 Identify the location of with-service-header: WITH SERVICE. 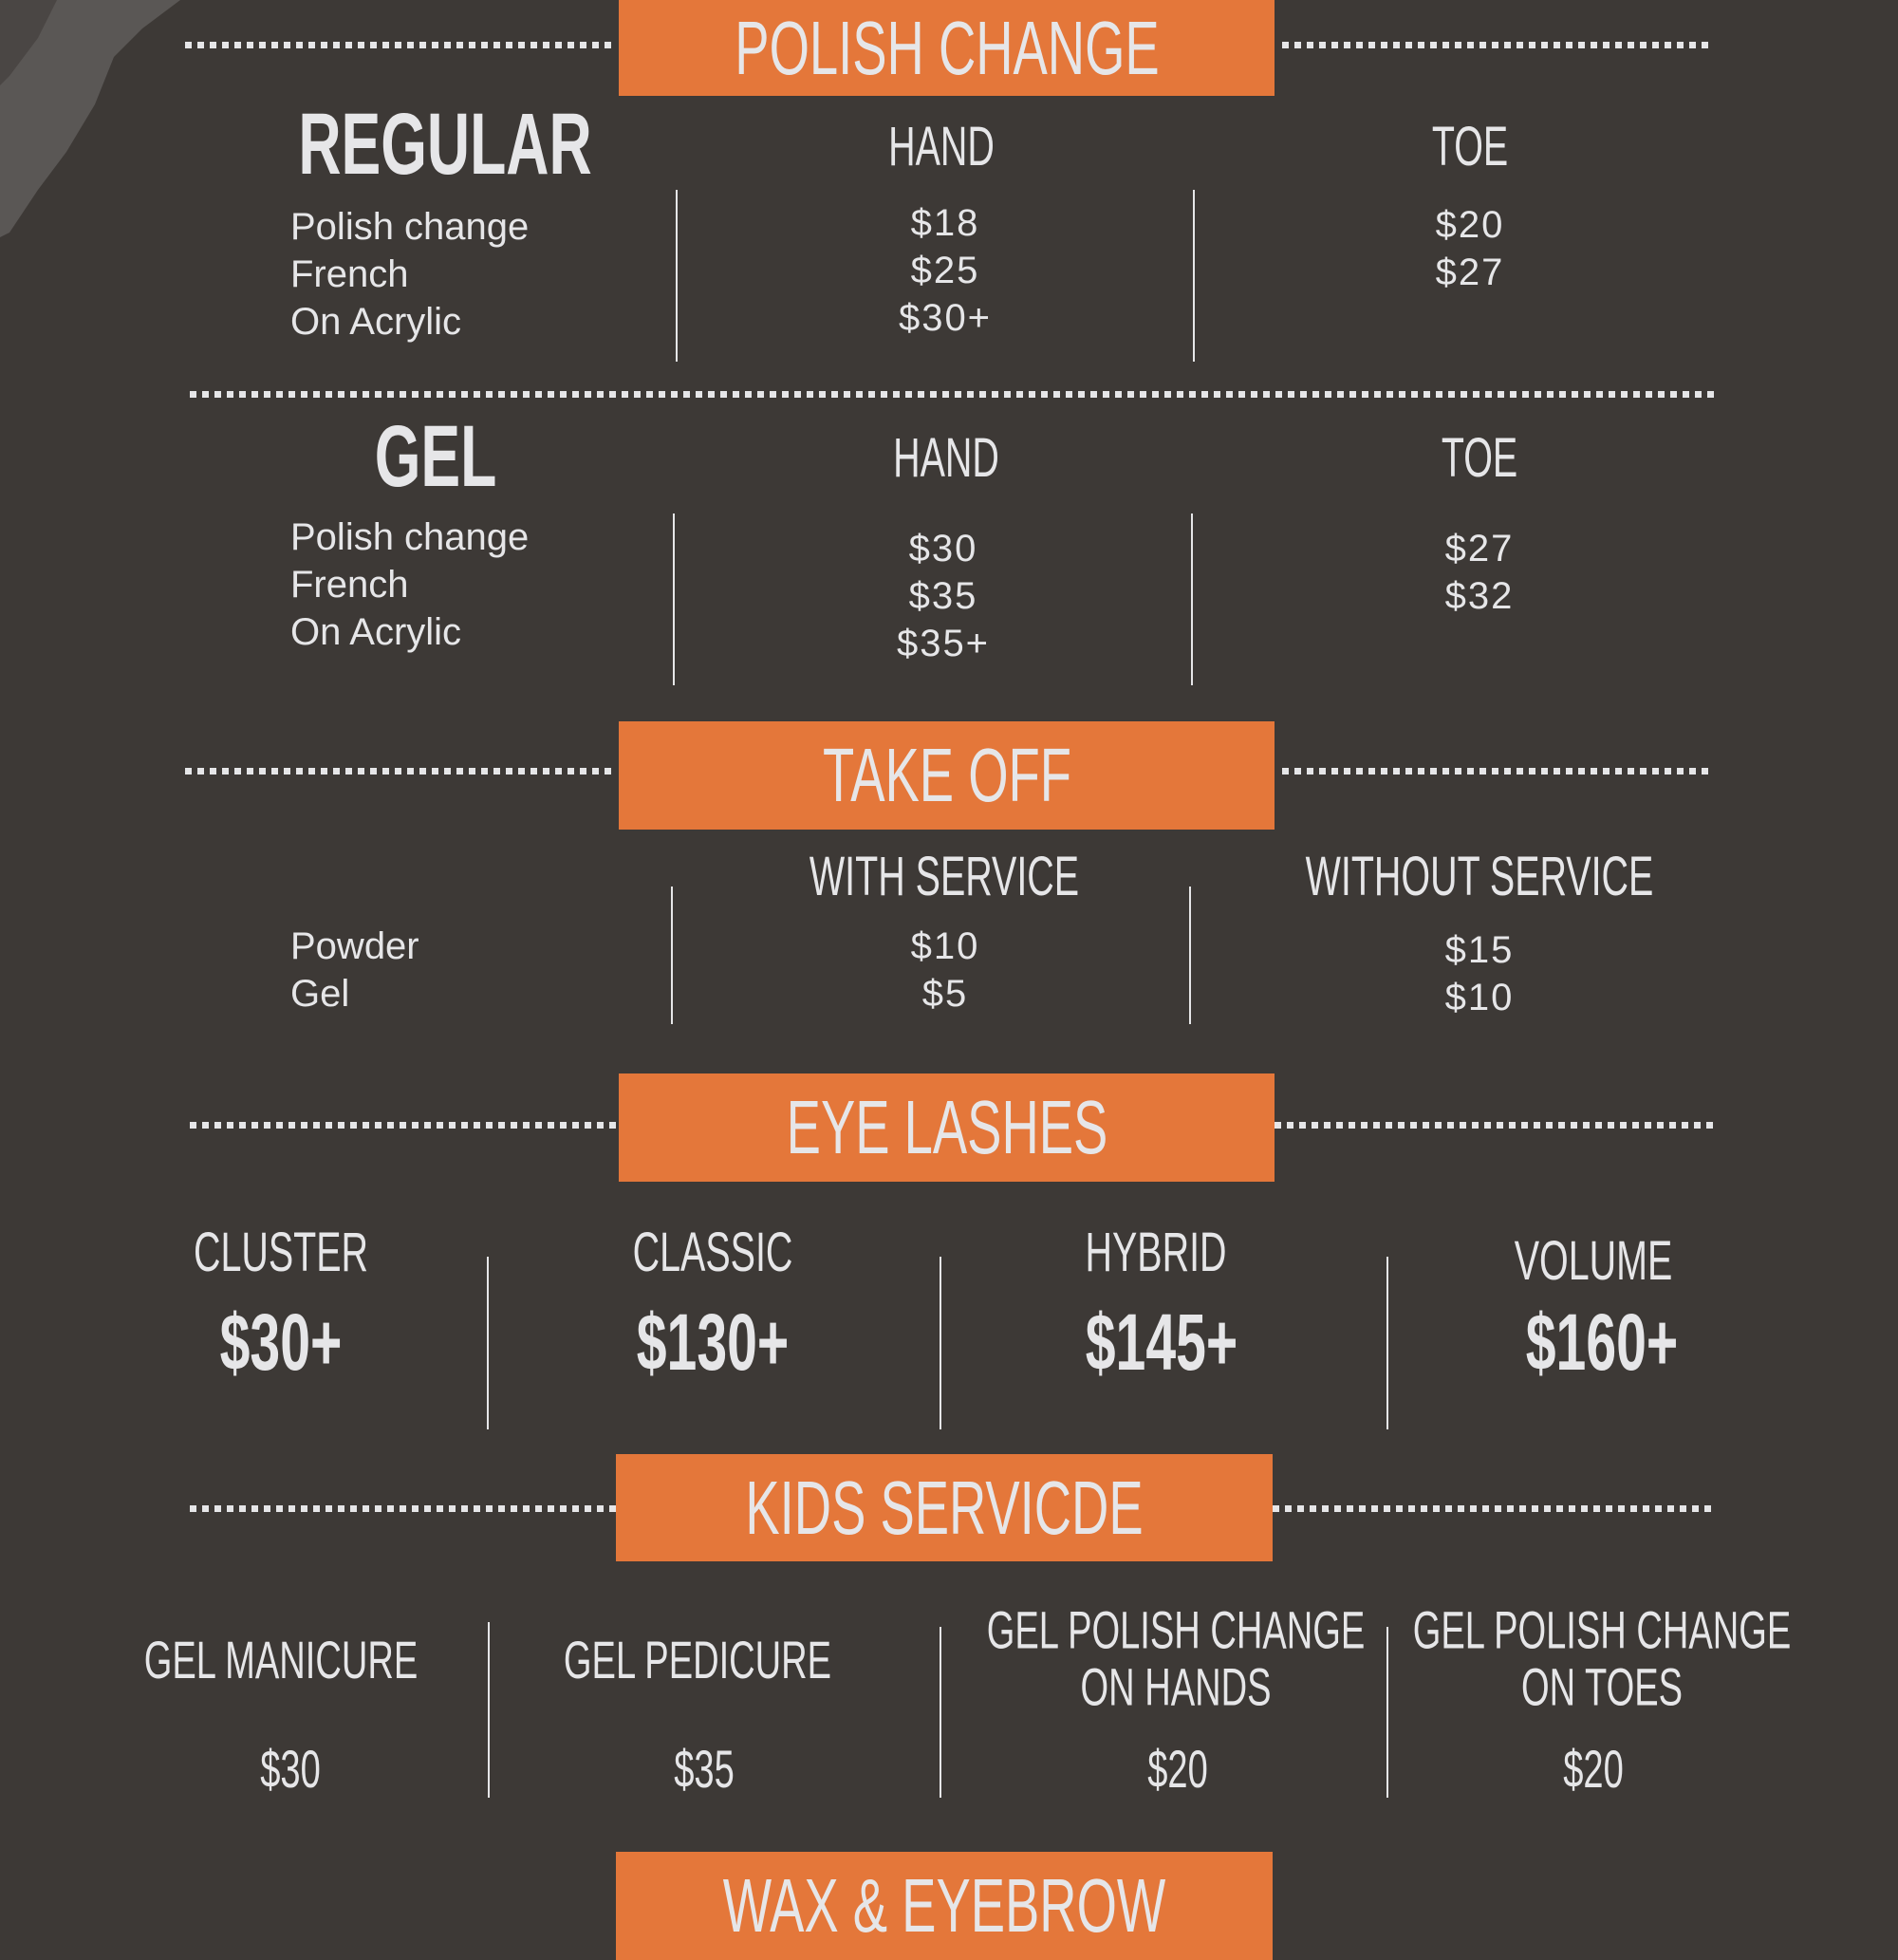
(944, 877).